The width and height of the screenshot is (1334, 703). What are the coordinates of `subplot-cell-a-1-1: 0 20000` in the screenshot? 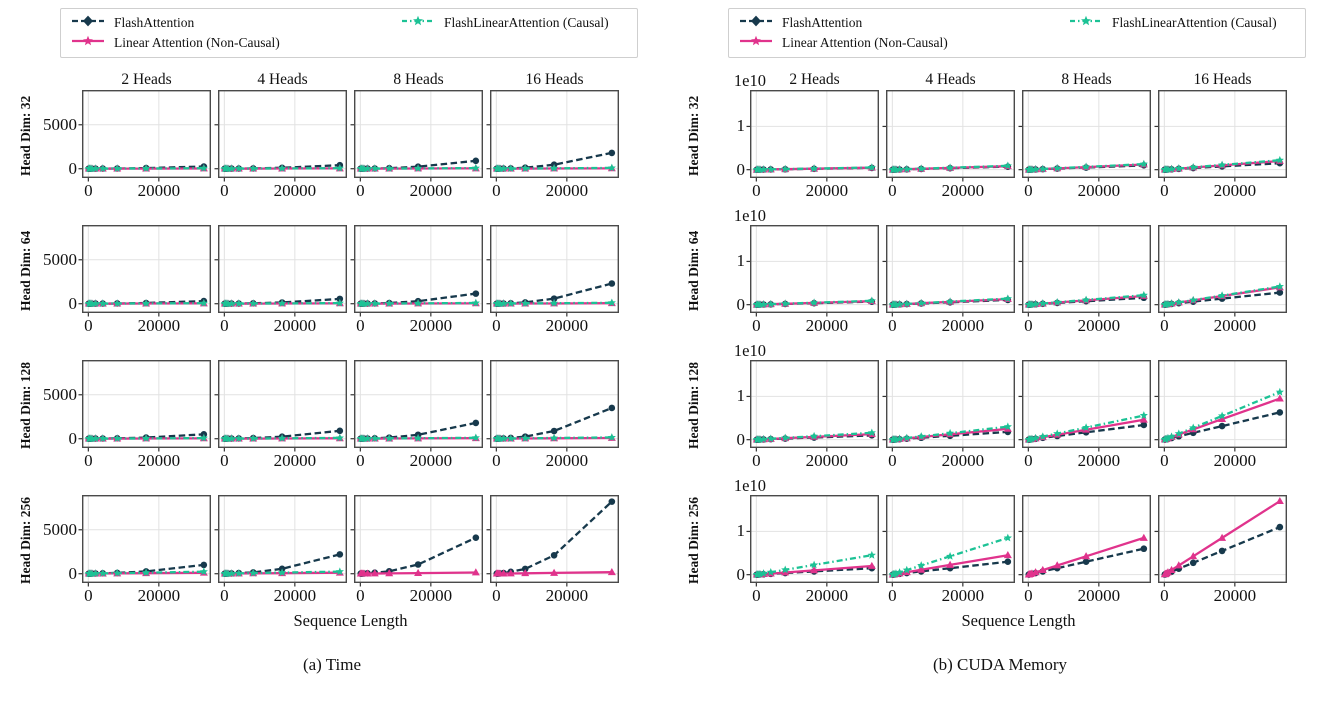 It's located at (280, 281).